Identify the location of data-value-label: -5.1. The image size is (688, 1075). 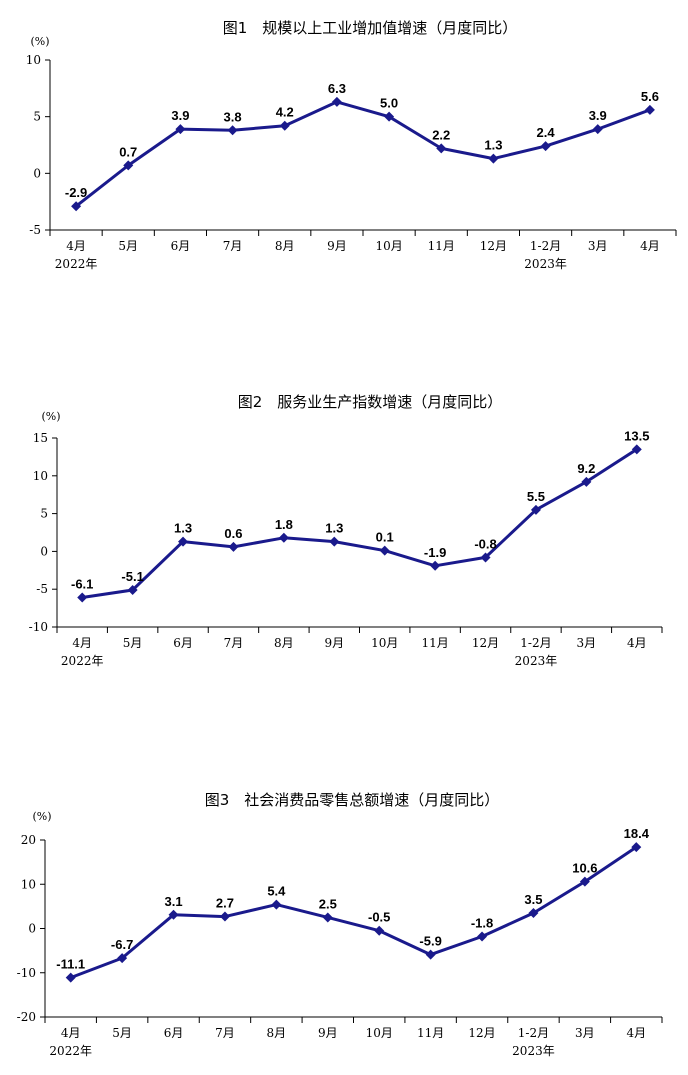
(132, 576).